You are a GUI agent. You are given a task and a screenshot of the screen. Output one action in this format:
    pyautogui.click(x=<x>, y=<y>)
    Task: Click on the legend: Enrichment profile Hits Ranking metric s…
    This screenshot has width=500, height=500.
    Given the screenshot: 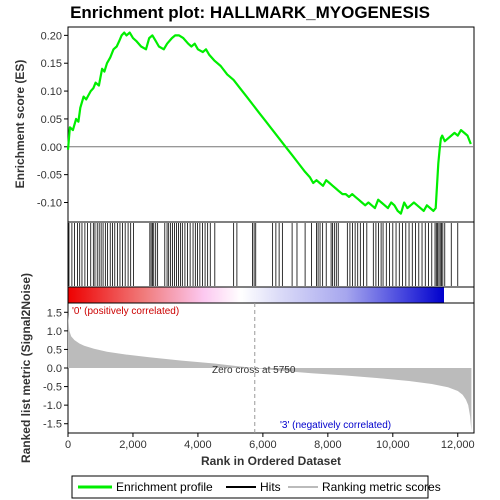 What is the action you would take?
    pyautogui.click(x=256, y=487)
    